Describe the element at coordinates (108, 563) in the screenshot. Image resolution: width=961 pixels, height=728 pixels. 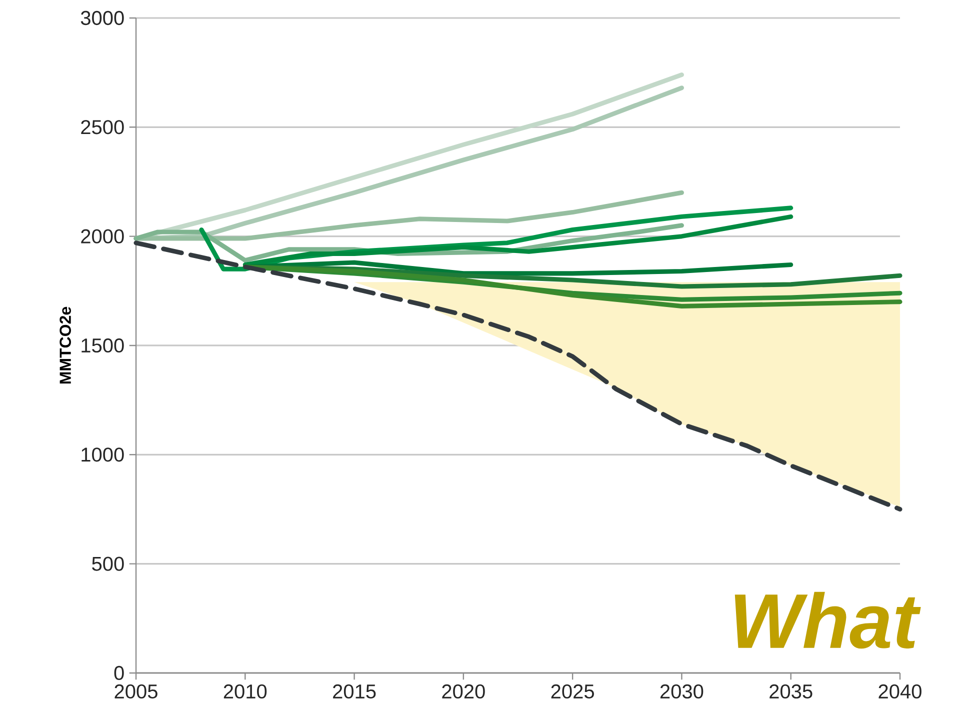
I see `y-tick-label: 500` at that location.